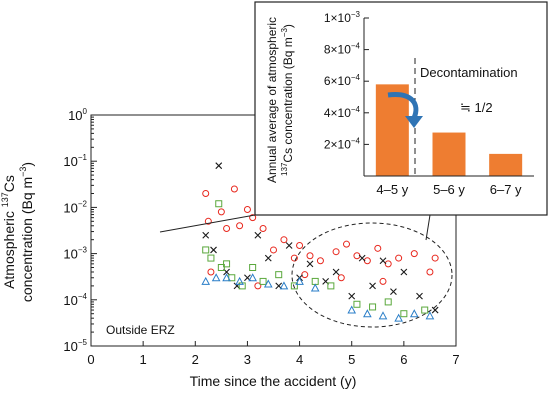  What do you see at coordinates (195, 359) in the screenshot?
I see `main-x-tick-label: 2` at bounding box center [195, 359].